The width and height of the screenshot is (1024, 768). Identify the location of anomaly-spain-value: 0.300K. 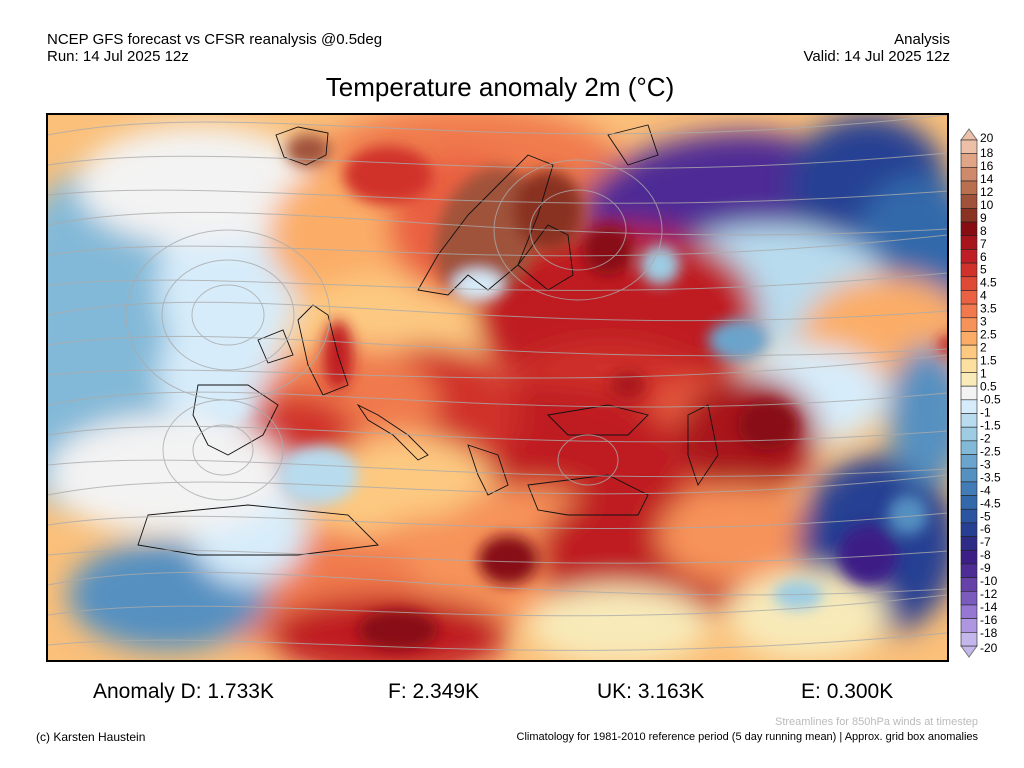
(860, 691).